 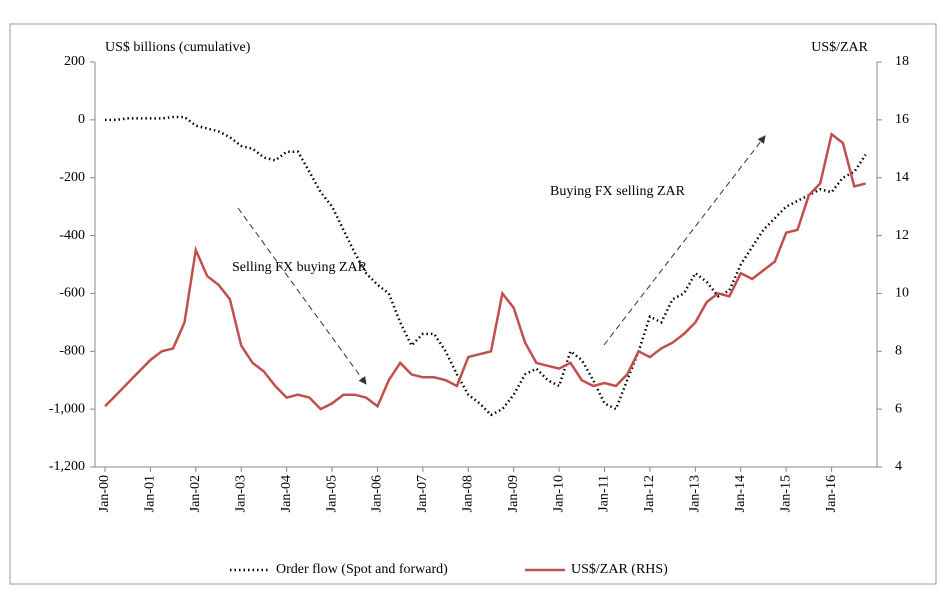 What do you see at coordinates (240, 493) in the screenshot?
I see `x-tick-label: Jan-03` at bounding box center [240, 493].